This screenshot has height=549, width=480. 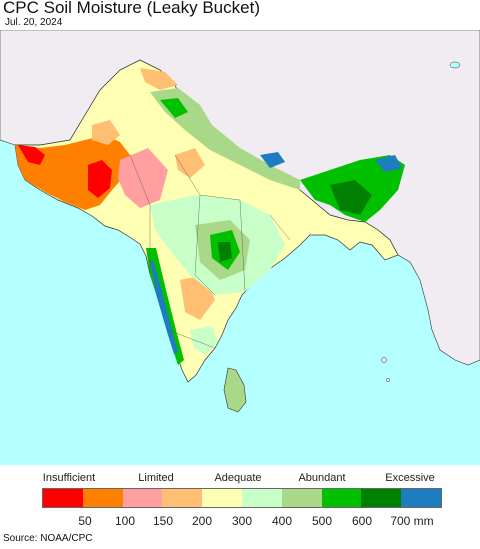 I want to click on region-green-himalaya, so click(x=225, y=139).